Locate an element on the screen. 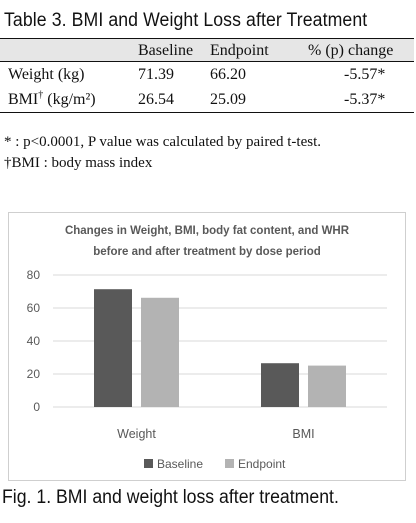 The width and height of the screenshot is (416, 523). bmi-unit-text: (kg/m²) is located at coordinates (69, 99).